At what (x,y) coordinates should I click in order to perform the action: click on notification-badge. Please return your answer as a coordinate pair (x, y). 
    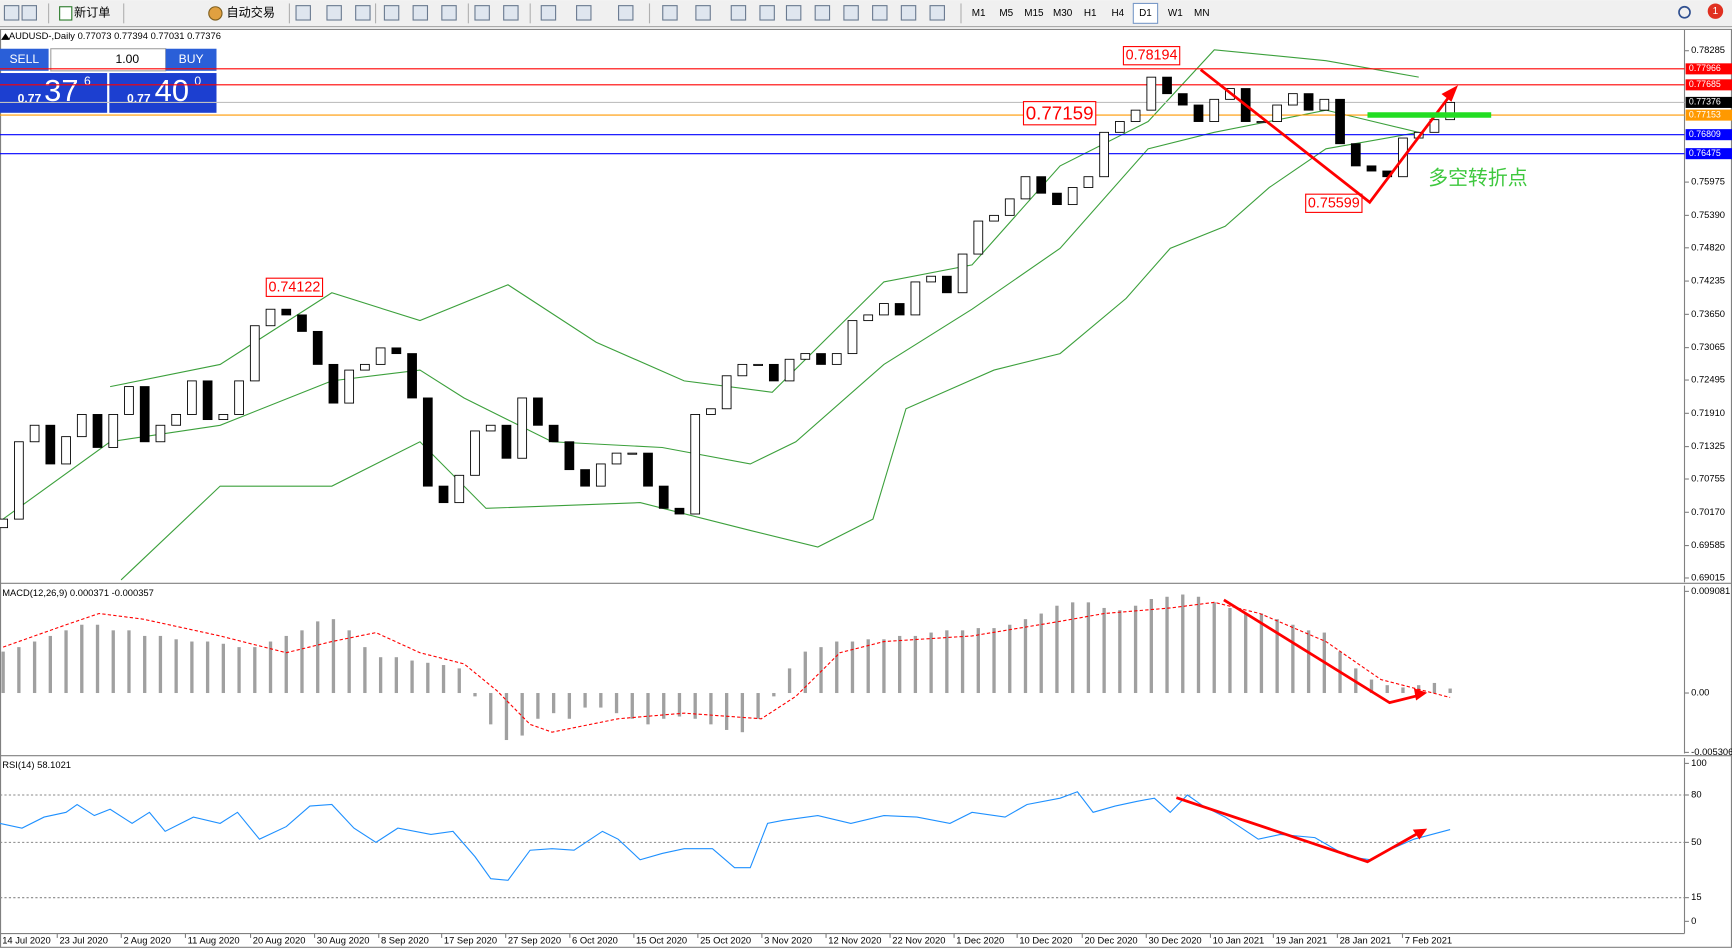
    Looking at the image, I should click on (1715, 11).